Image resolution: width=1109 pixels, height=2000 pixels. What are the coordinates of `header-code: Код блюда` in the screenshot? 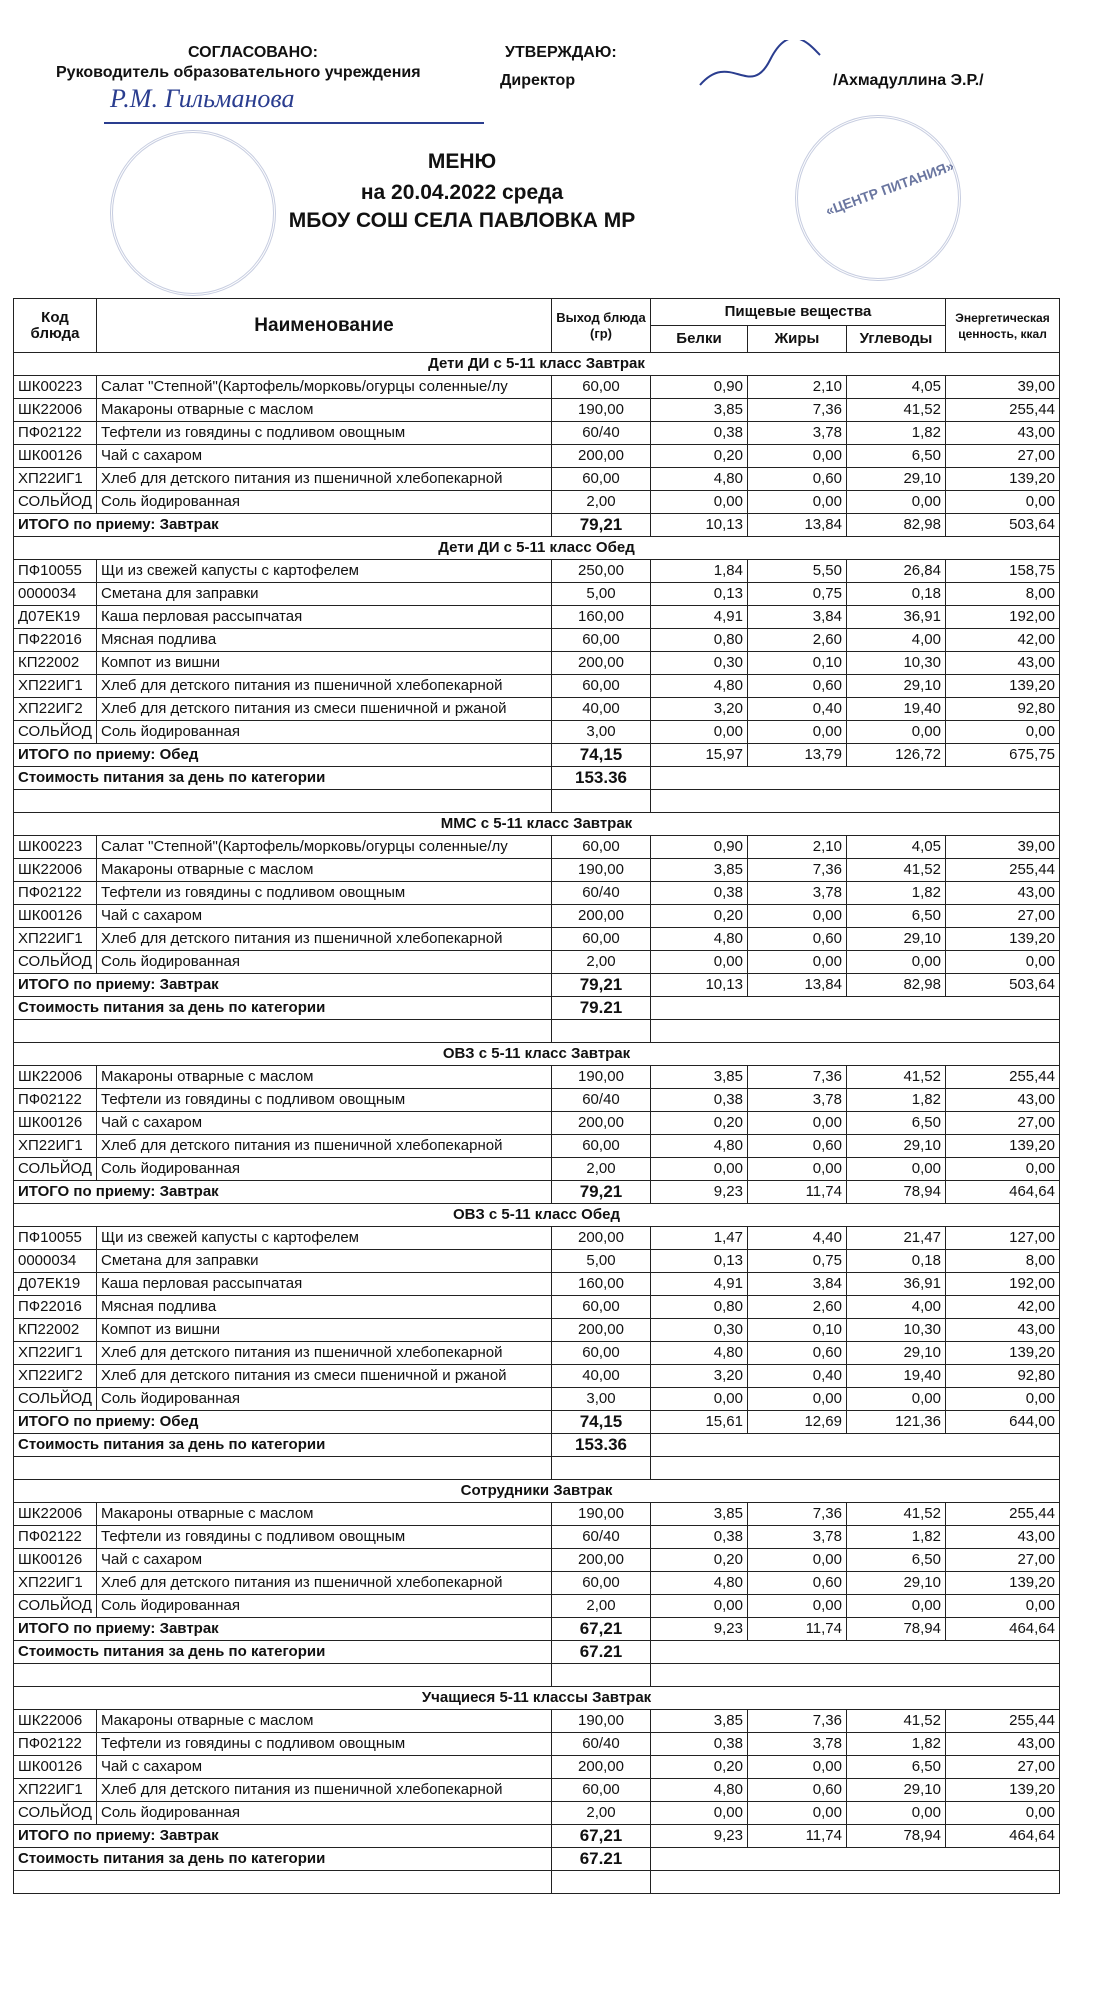 It's located at (55, 325).